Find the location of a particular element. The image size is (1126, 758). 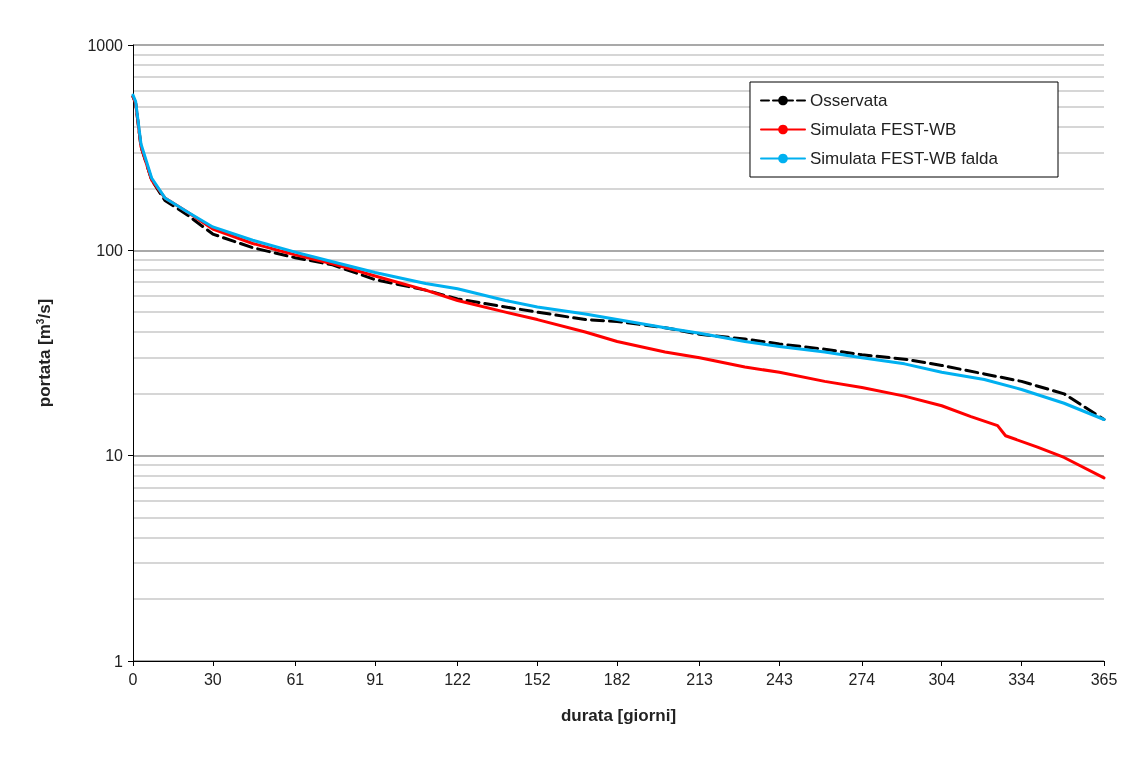

x-tick-label: 334 is located at coordinates (1021, 679).